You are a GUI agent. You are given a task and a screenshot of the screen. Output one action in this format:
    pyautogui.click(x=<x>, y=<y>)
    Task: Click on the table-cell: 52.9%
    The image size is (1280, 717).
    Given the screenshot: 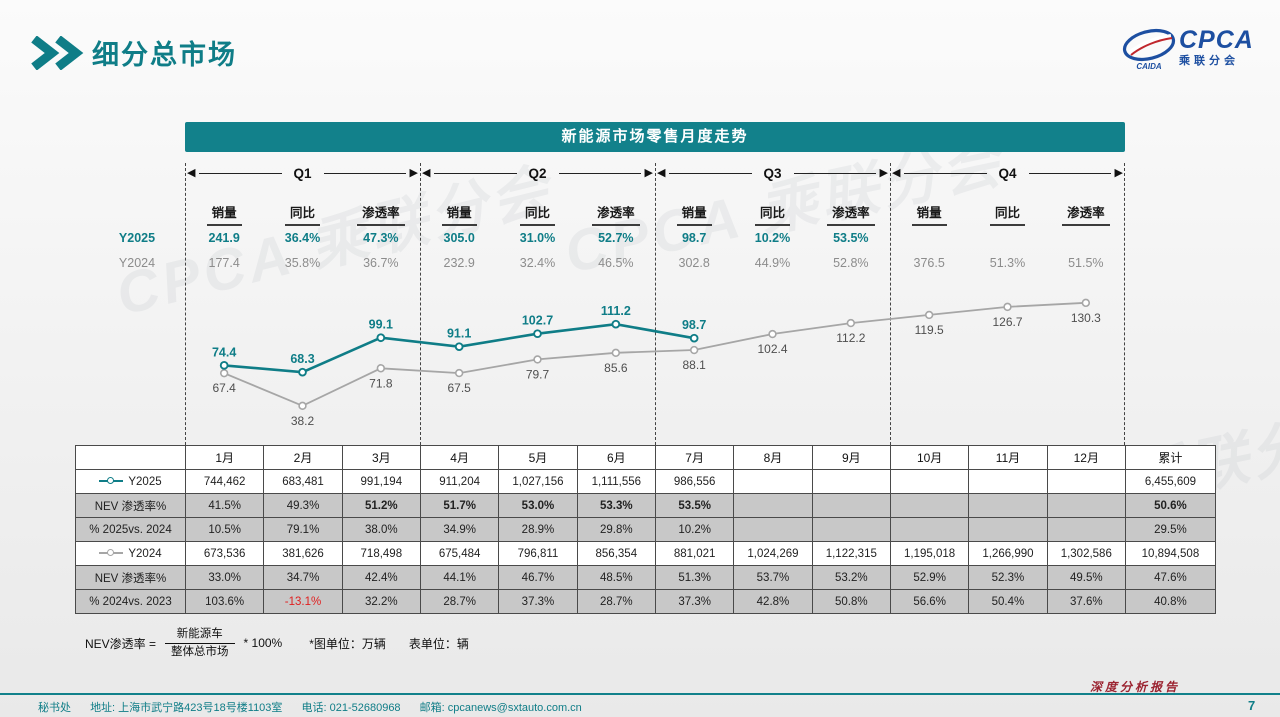 What is the action you would take?
    pyautogui.click(x=929, y=577)
    